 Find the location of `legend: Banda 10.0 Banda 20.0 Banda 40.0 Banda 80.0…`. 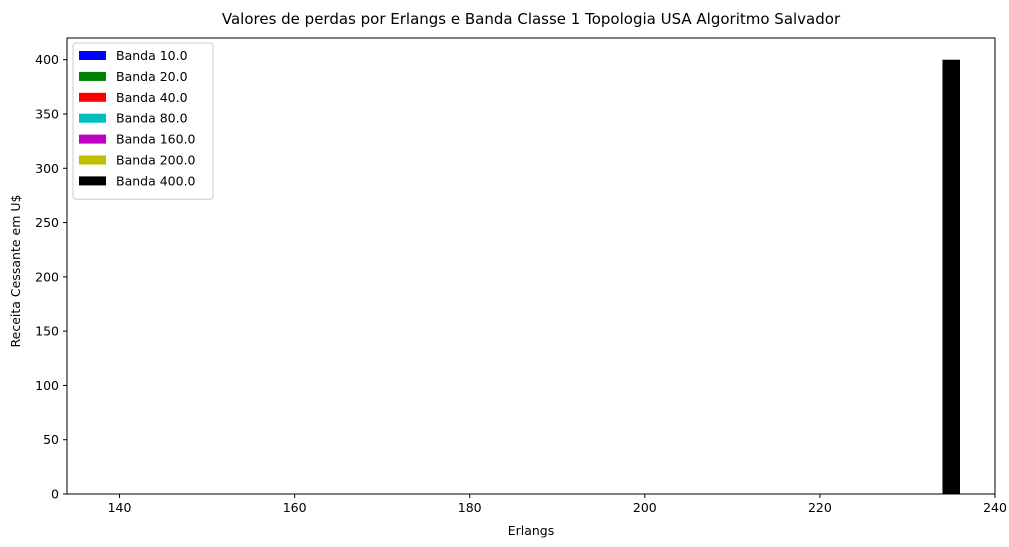

legend: Banda 10.0 Banda 20.0 Banda 40.0 Banda 80.0… is located at coordinates (143, 121).